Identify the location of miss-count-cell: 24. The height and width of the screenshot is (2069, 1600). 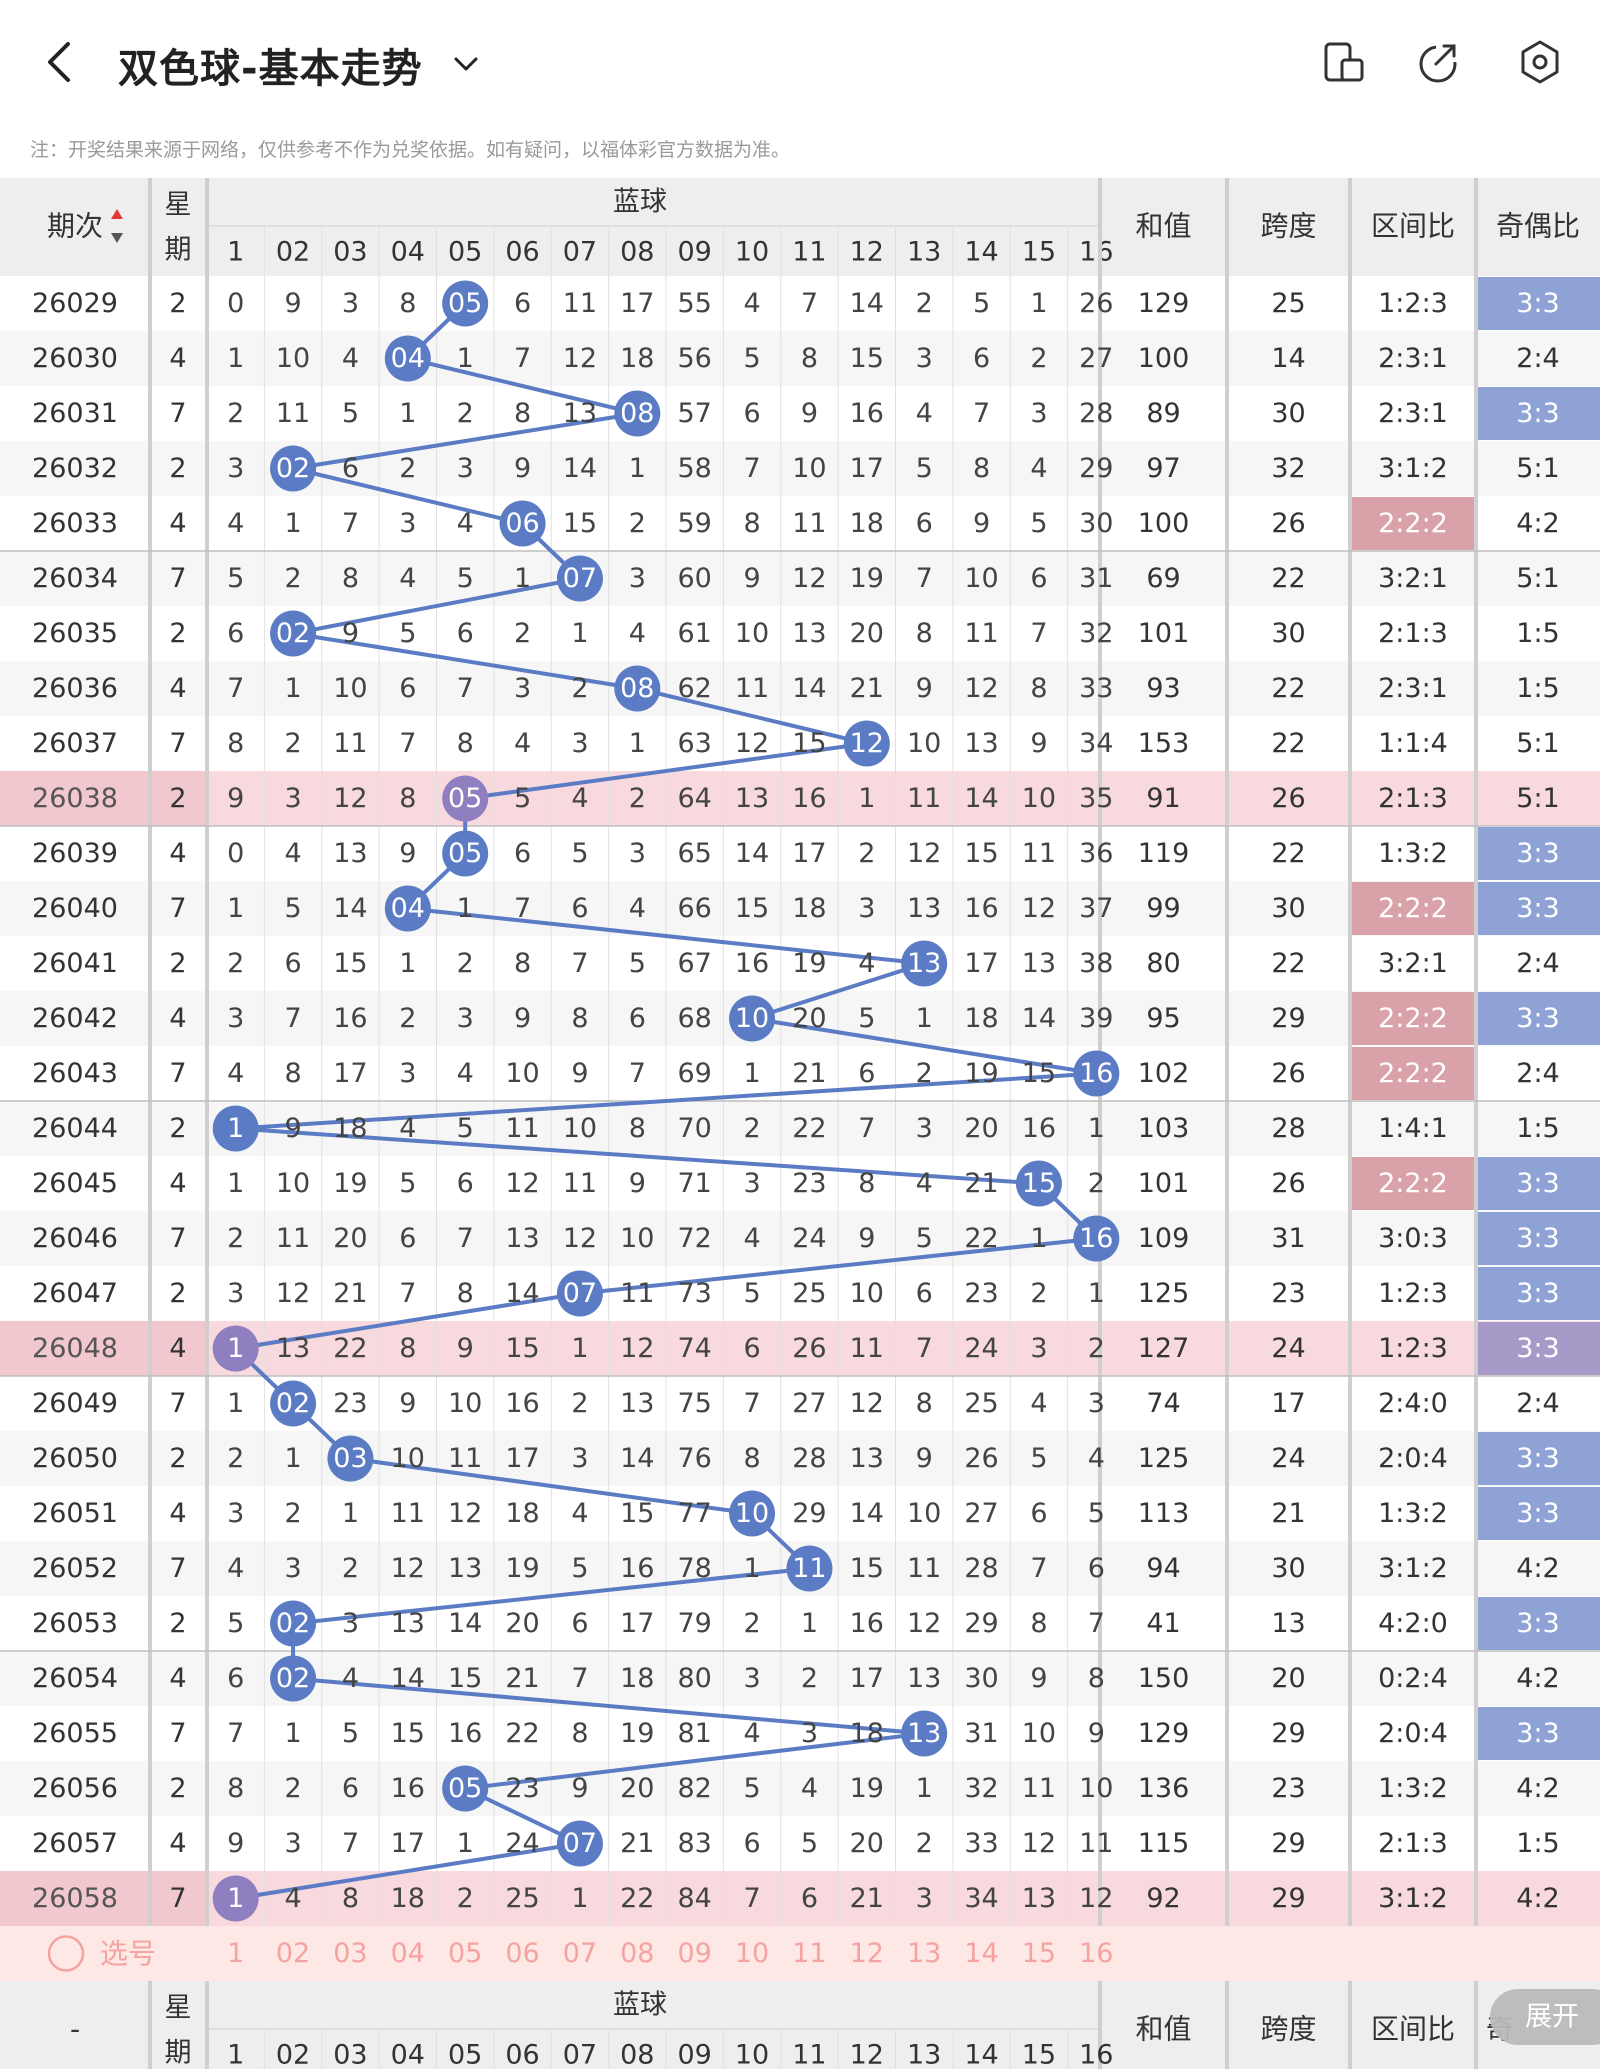
(981, 1348).